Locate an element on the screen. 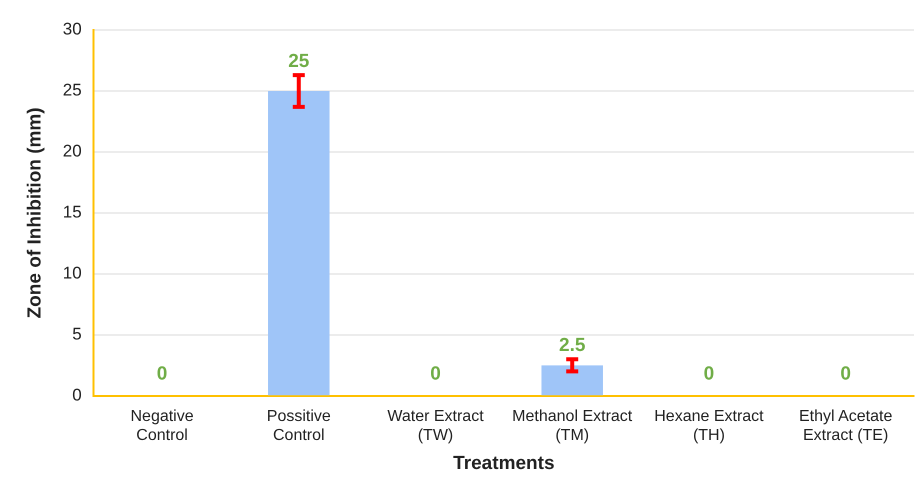 The width and height of the screenshot is (924, 499). data-label: 25 is located at coordinates (299, 61).